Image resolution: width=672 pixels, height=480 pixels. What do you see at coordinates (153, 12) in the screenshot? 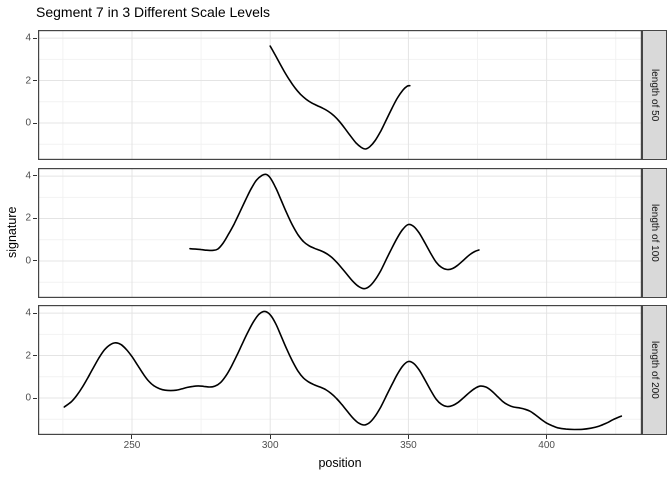
I see `plot-title: Segment 7 in 3 Different Scale Levels` at bounding box center [153, 12].